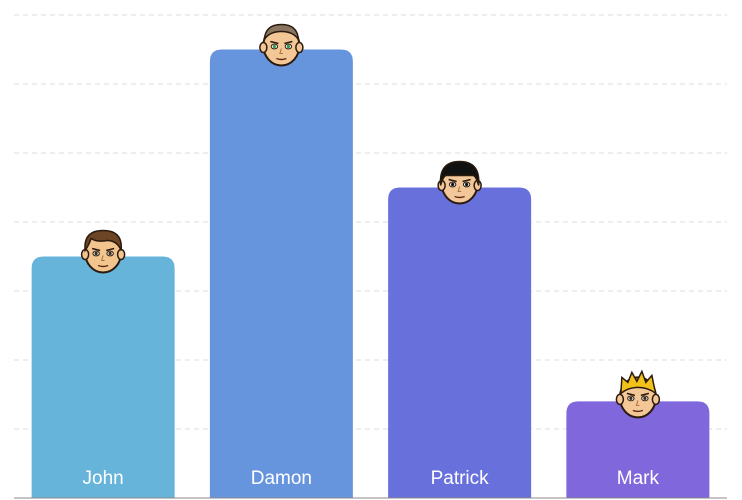  Describe the element at coordinates (103, 377) in the screenshot. I see `bar-john` at that location.